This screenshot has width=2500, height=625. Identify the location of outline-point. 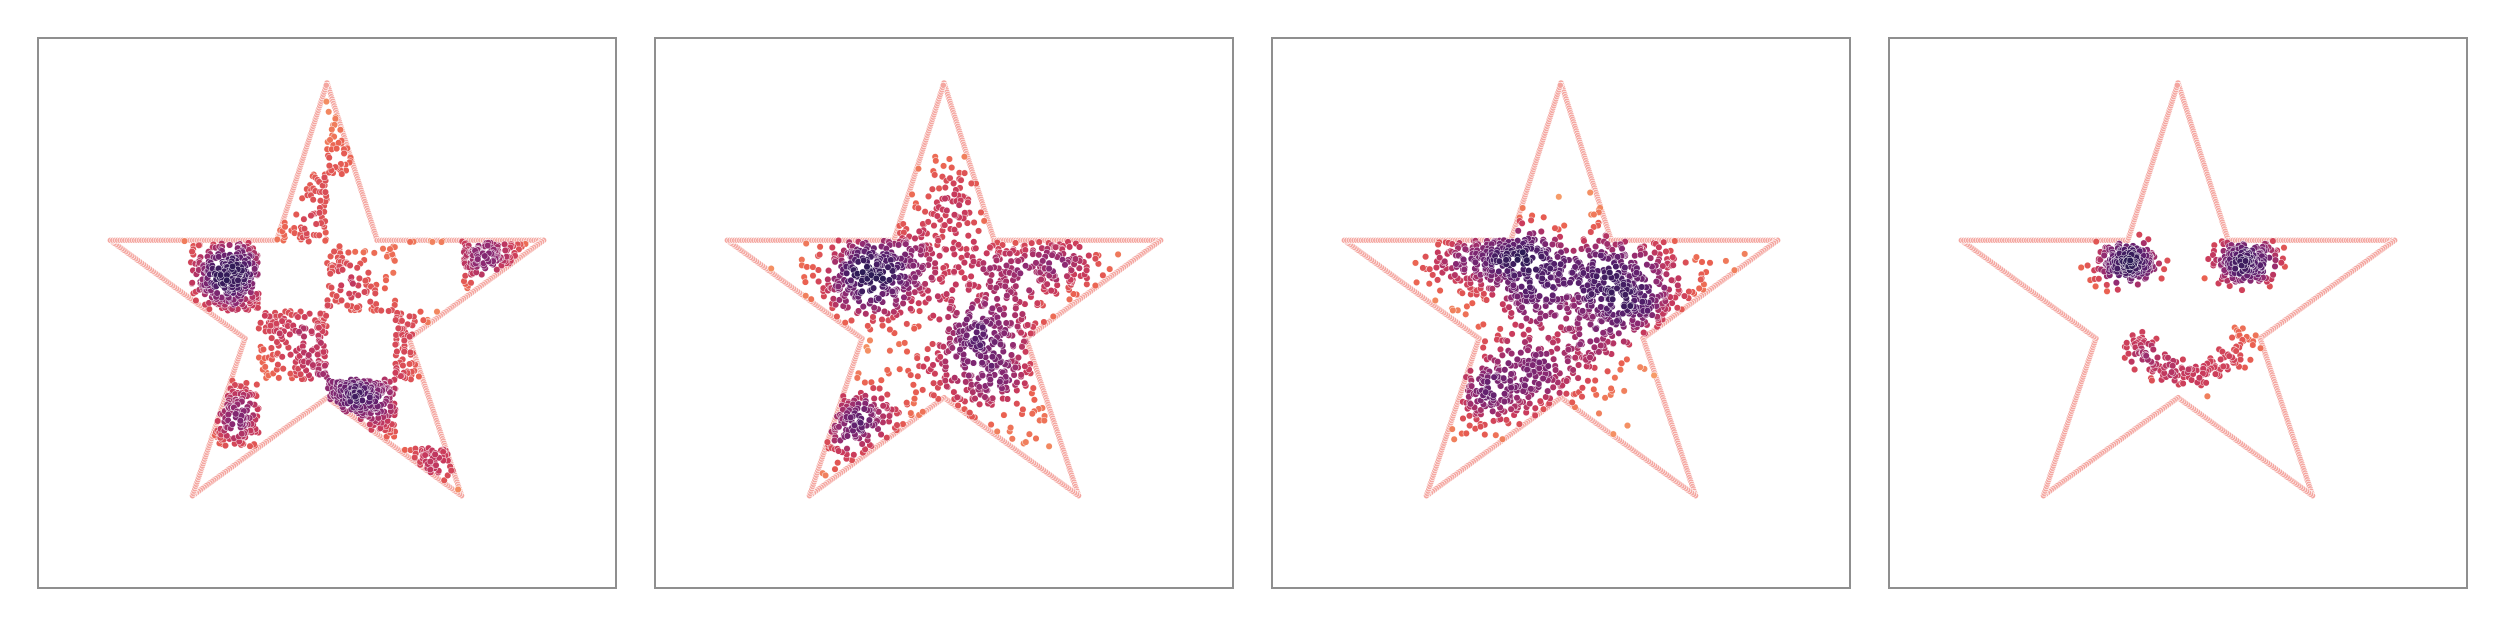
(943, 85).